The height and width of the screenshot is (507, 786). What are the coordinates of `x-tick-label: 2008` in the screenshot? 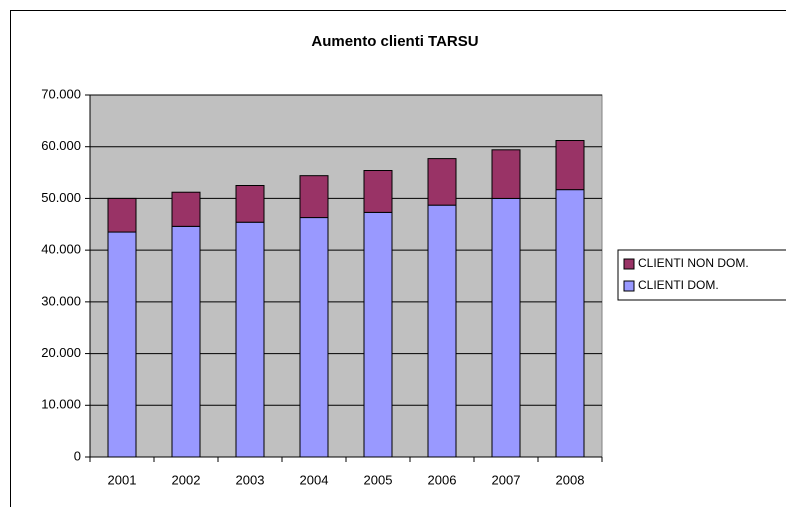 It's located at (570, 479).